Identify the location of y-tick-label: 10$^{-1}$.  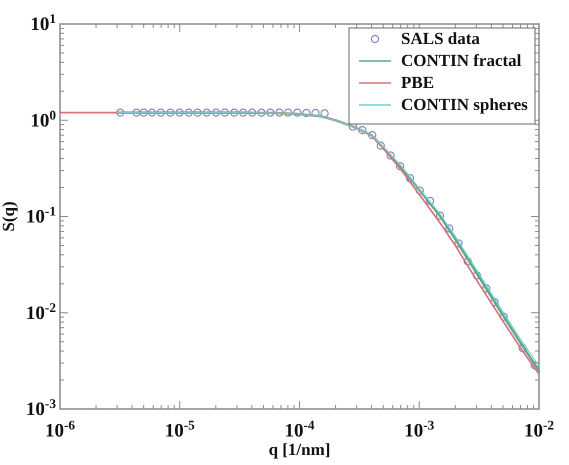
(41, 215).